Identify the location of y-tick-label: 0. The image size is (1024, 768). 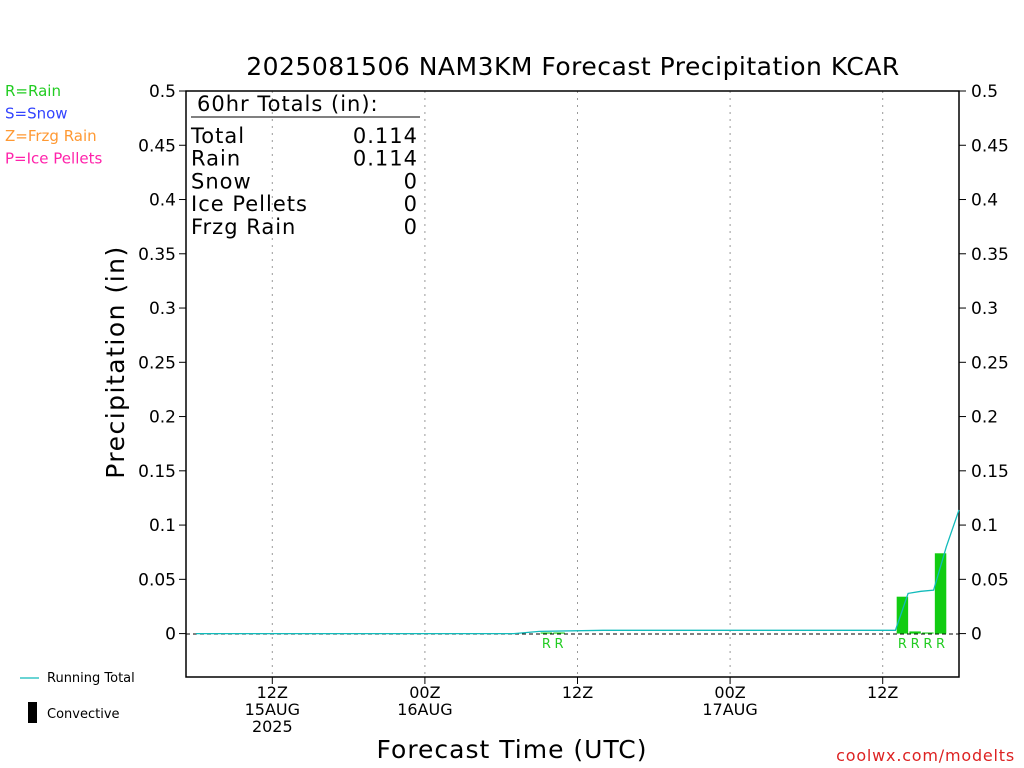
(170, 635).